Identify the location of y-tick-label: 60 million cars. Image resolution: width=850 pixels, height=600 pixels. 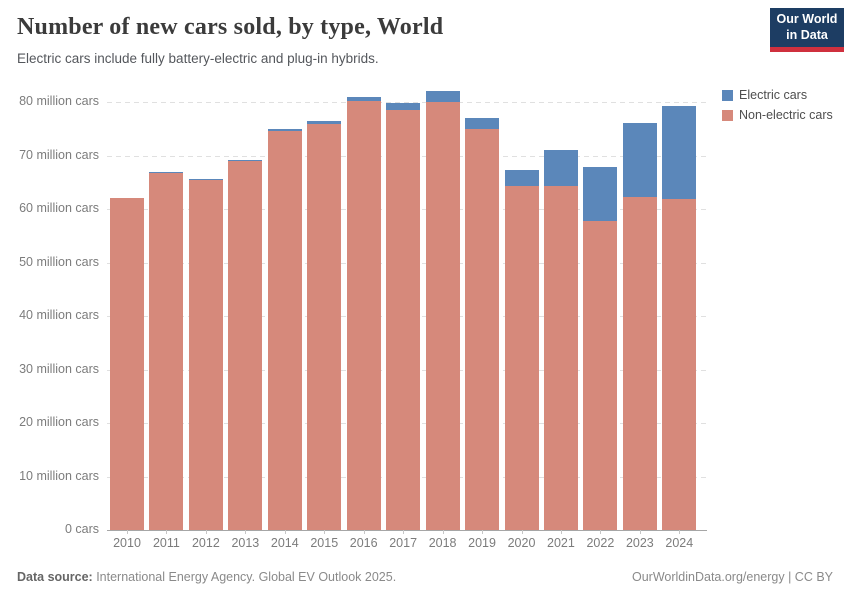
(59, 208).